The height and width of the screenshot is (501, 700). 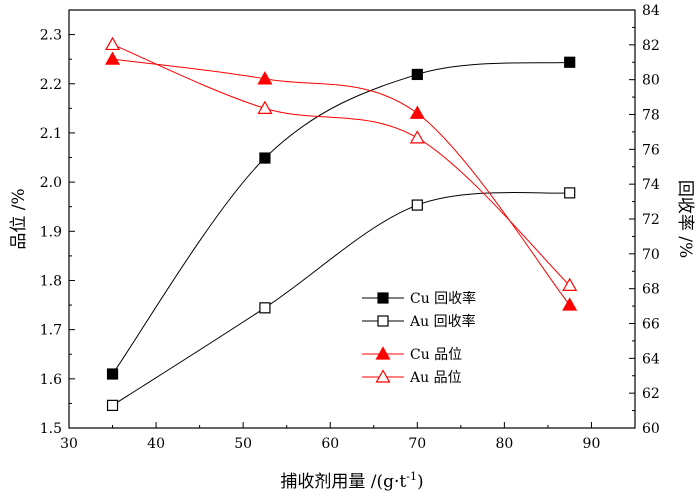 What do you see at coordinates (51, 36) in the screenshot?
I see `left-y-tick-label: 2.3` at bounding box center [51, 36].